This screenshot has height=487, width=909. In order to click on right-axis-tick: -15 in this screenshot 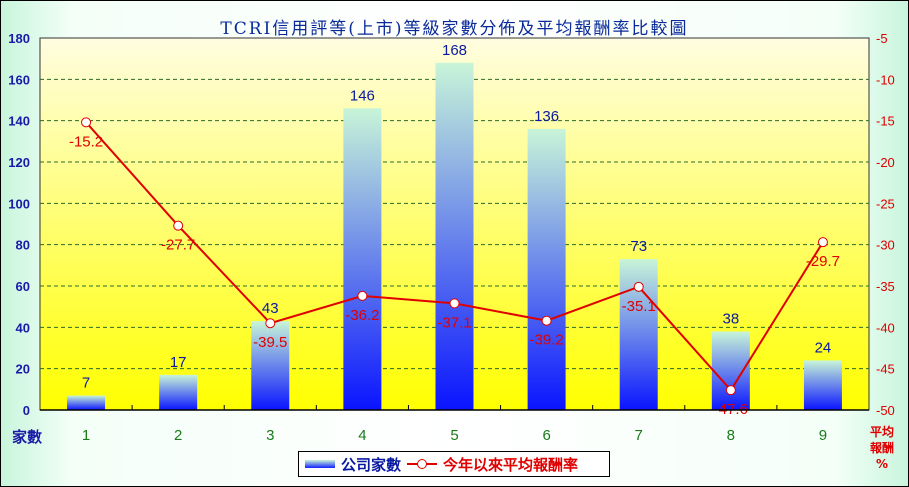, I will do `click(885, 121)`.